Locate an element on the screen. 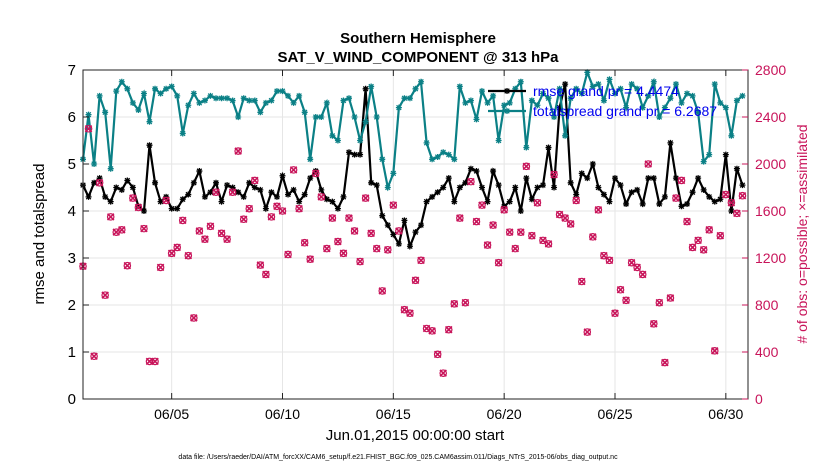 This screenshot has width=830, height=475. y2-axis-label: # of obs: o=possible; ×=assimilated is located at coordinates (802, 233).